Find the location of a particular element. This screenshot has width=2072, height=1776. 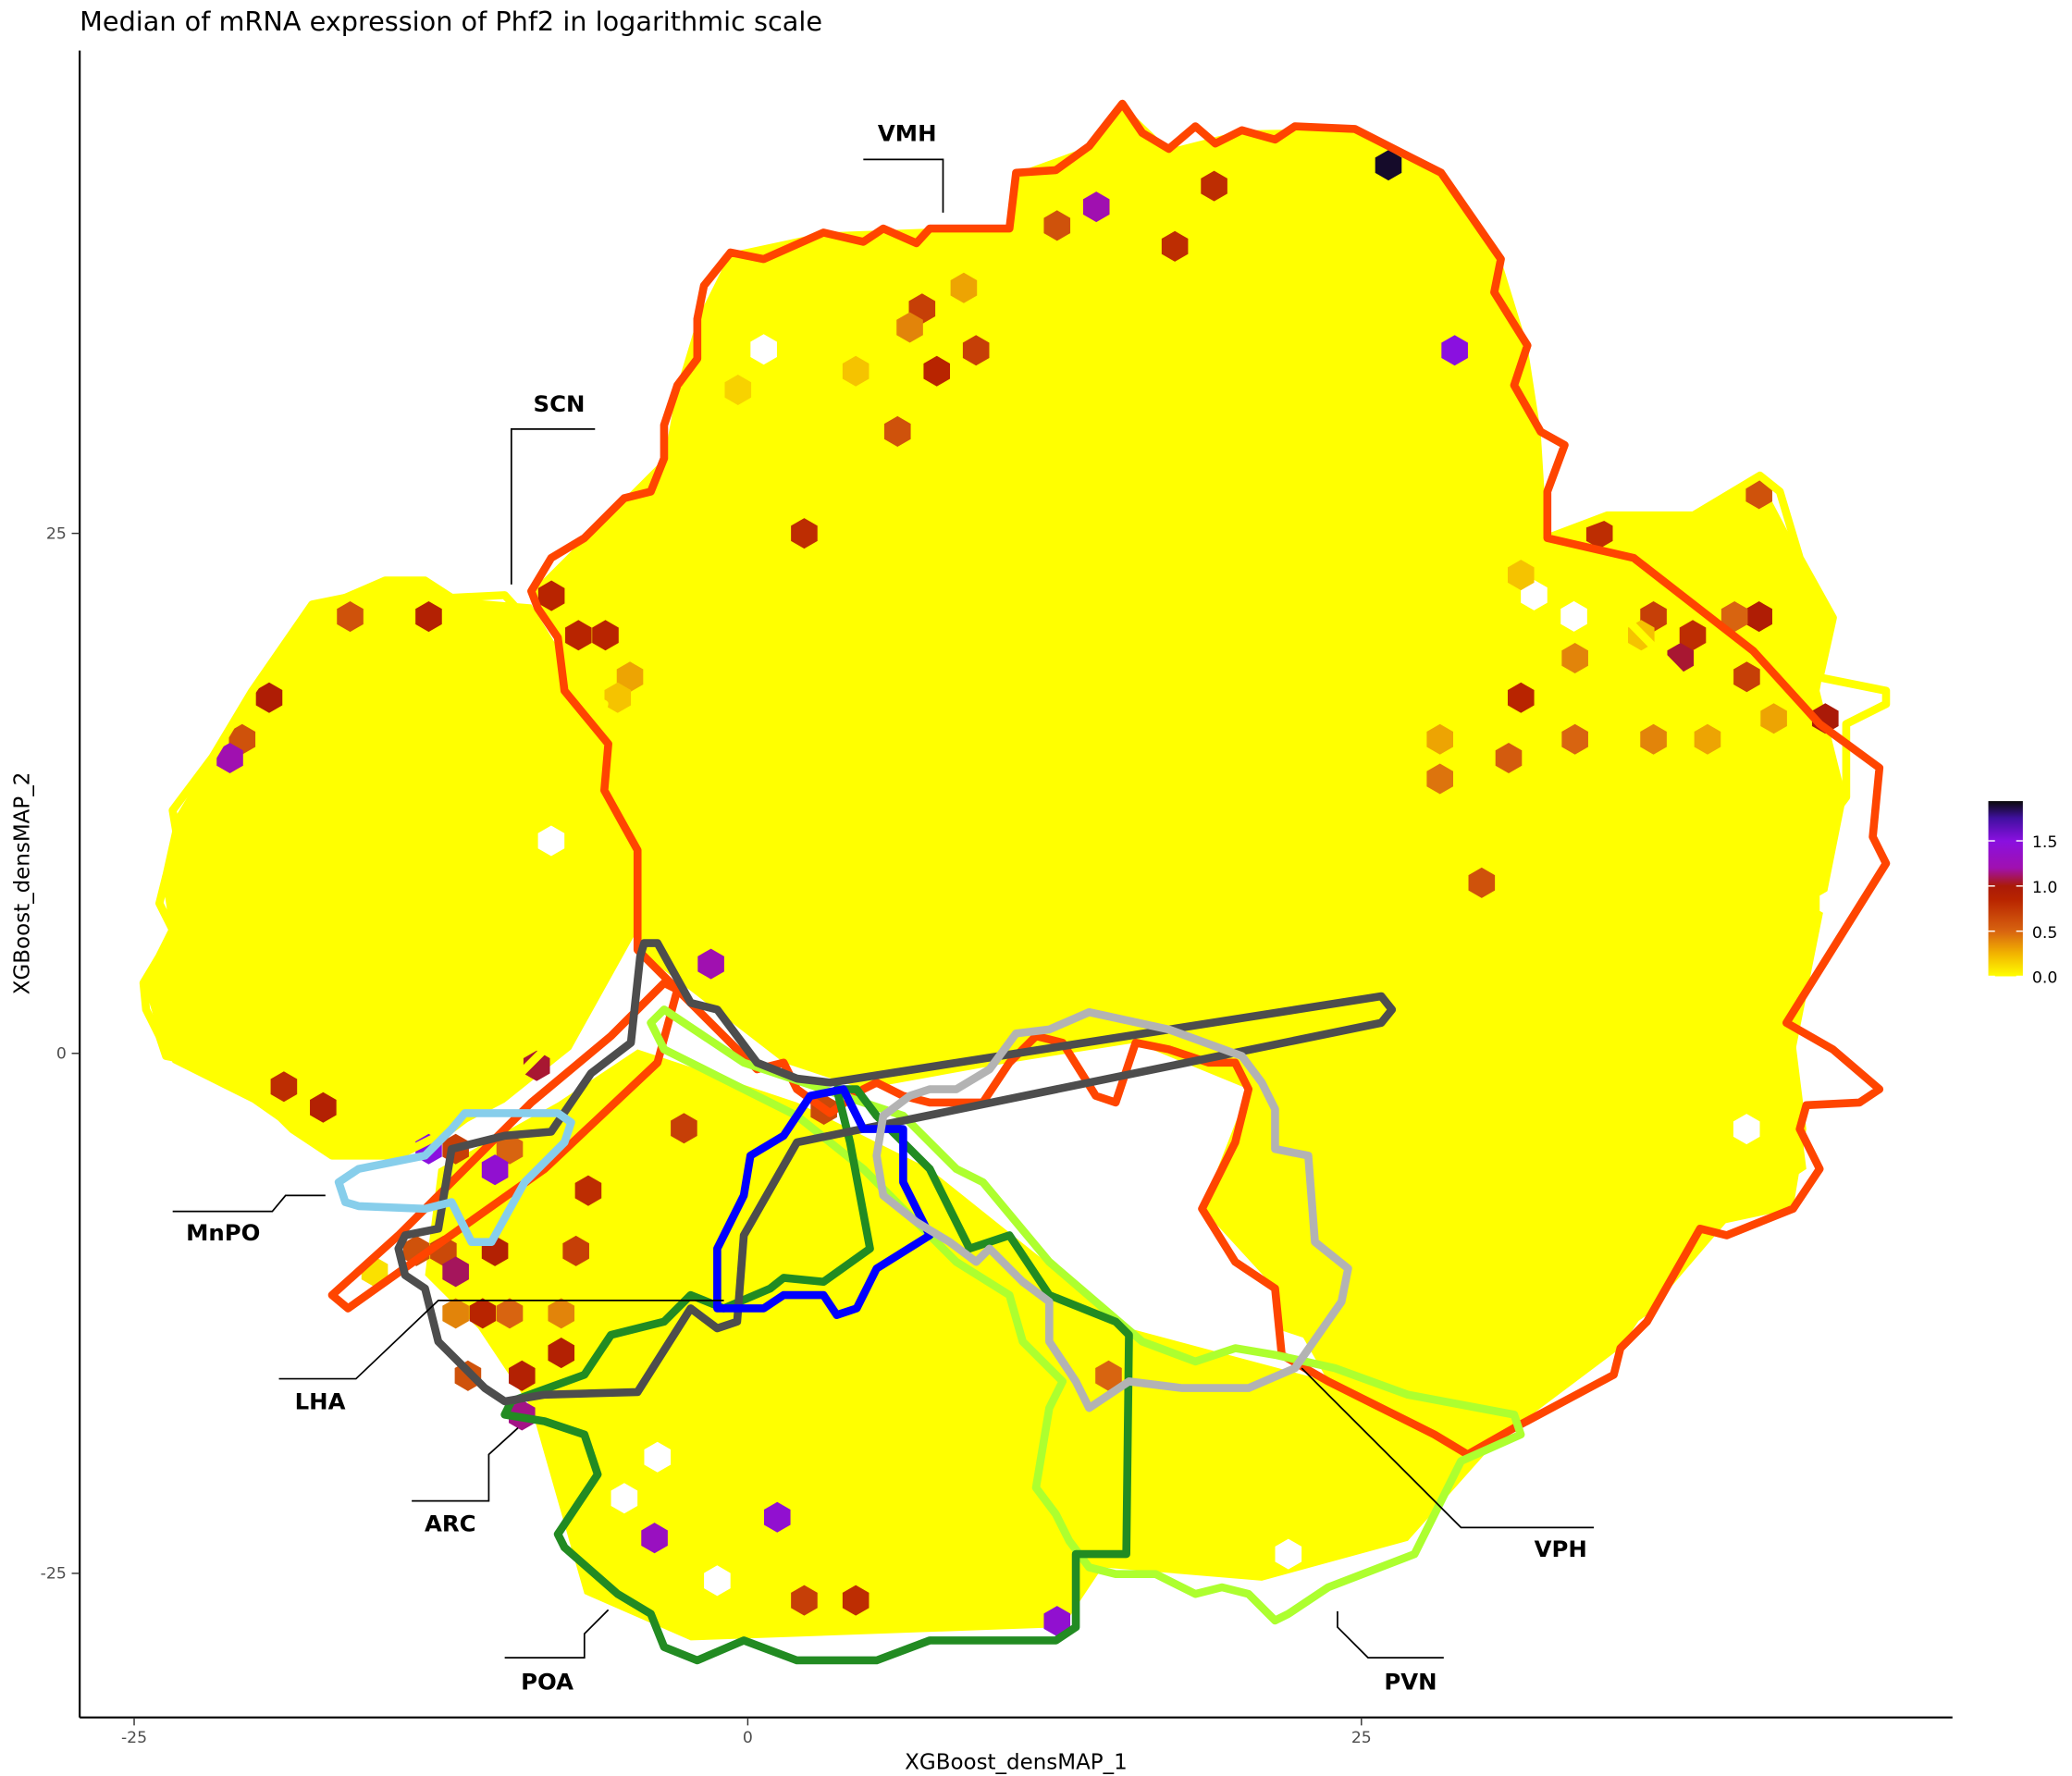

colorbar-tick-label: 0.5 is located at coordinates (2045, 934).